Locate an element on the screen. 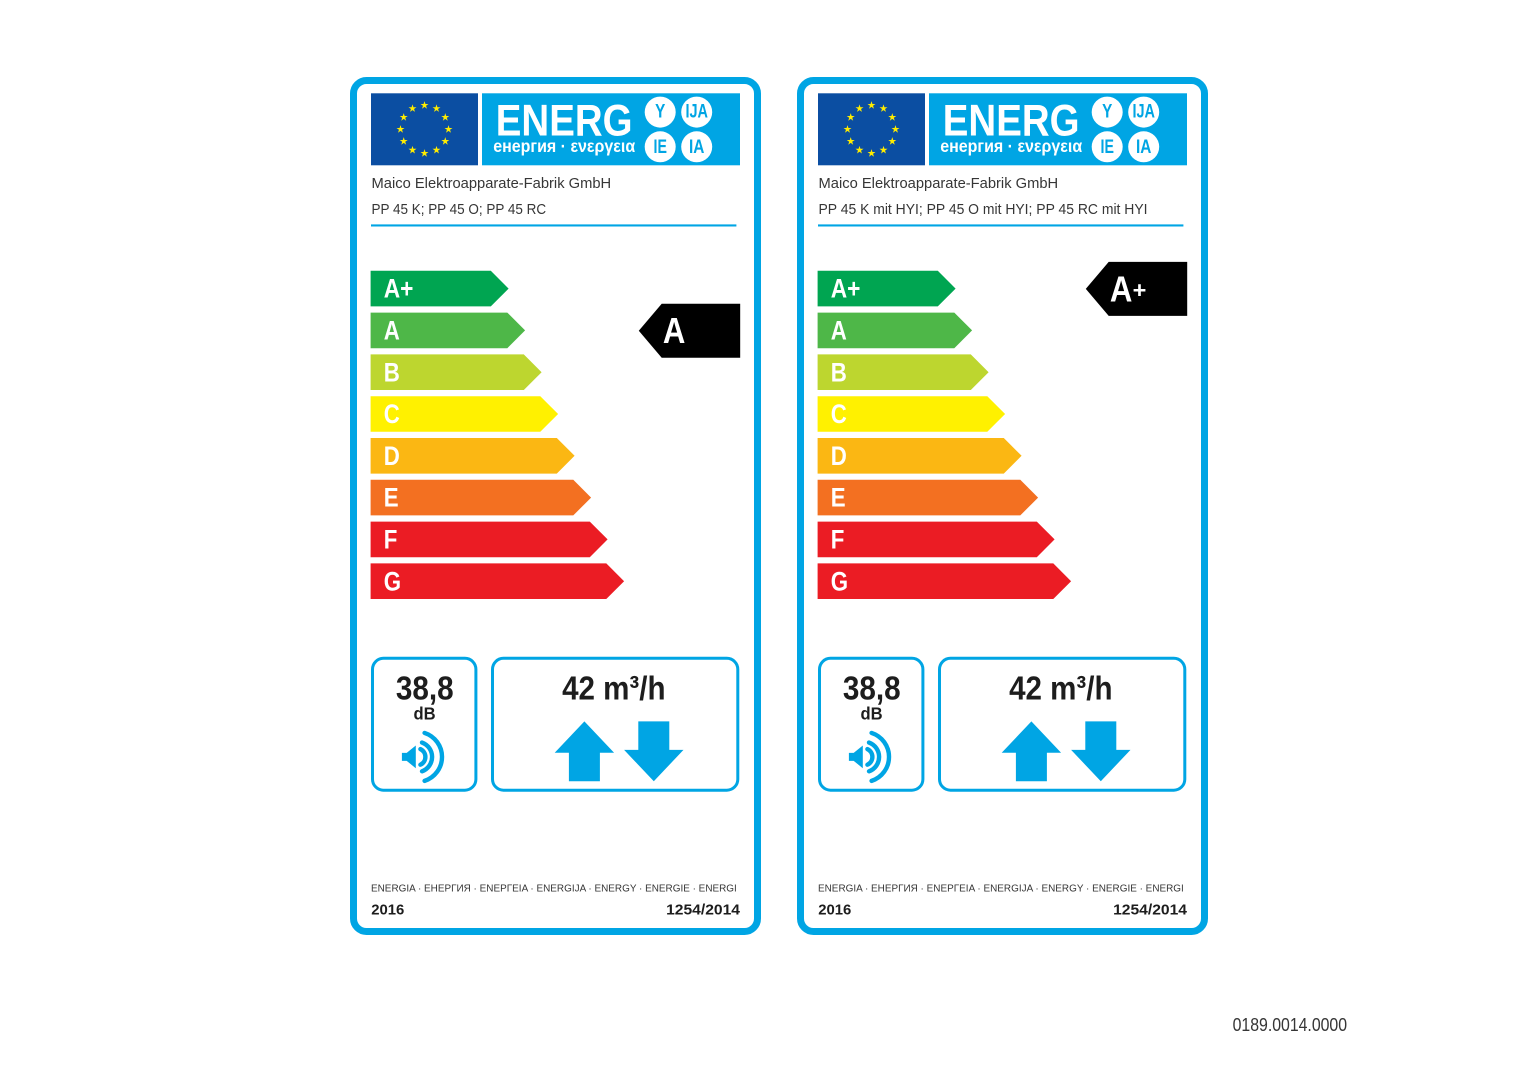 The height and width of the screenshot is (1080, 1527). svg-text: 0189.0014.0000 is located at coordinates (1290, 1025).